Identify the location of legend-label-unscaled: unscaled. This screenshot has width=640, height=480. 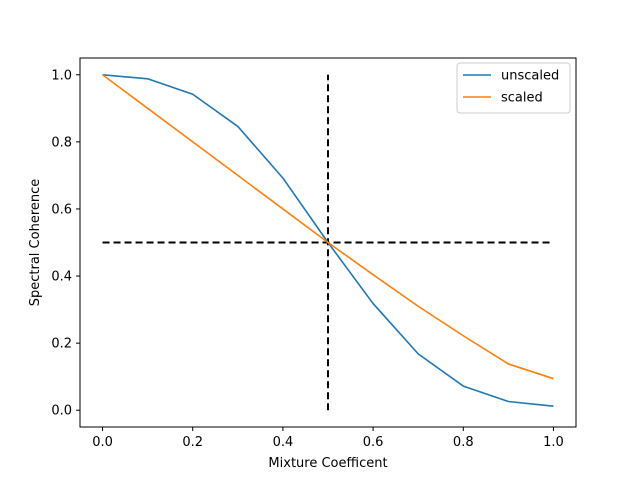
(530, 76).